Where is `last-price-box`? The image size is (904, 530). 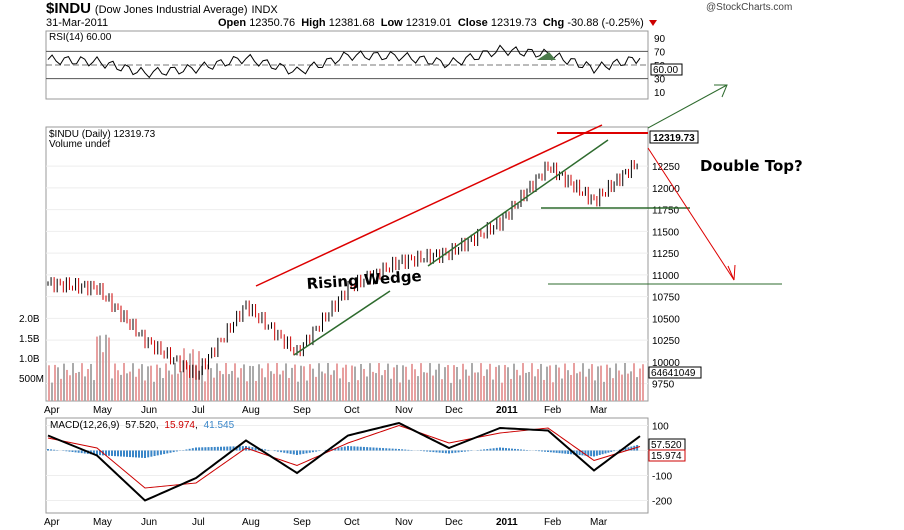 last-price-box is located at coordinates (674, 137).